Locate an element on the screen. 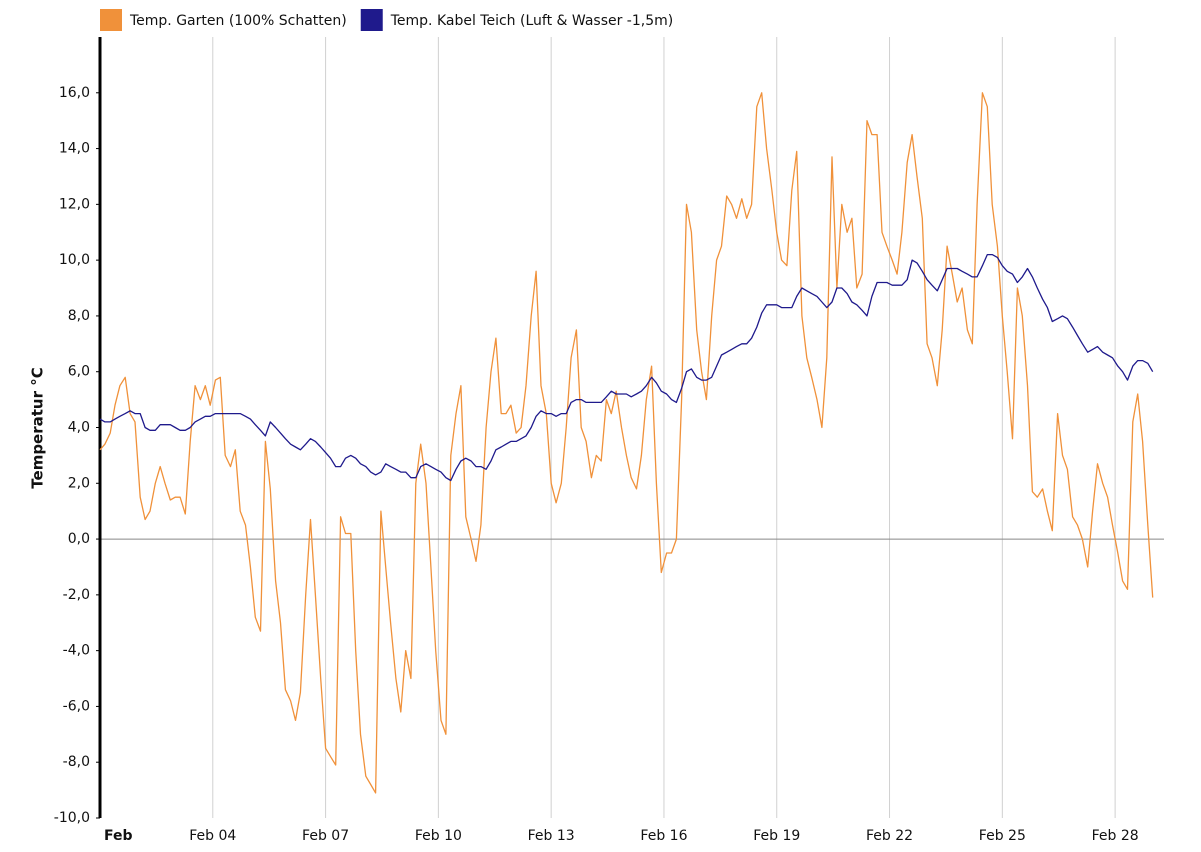 This screenshot has width=1201, height=852. y-axis-label: Temperatur °C is located at coordinates (38, 427).